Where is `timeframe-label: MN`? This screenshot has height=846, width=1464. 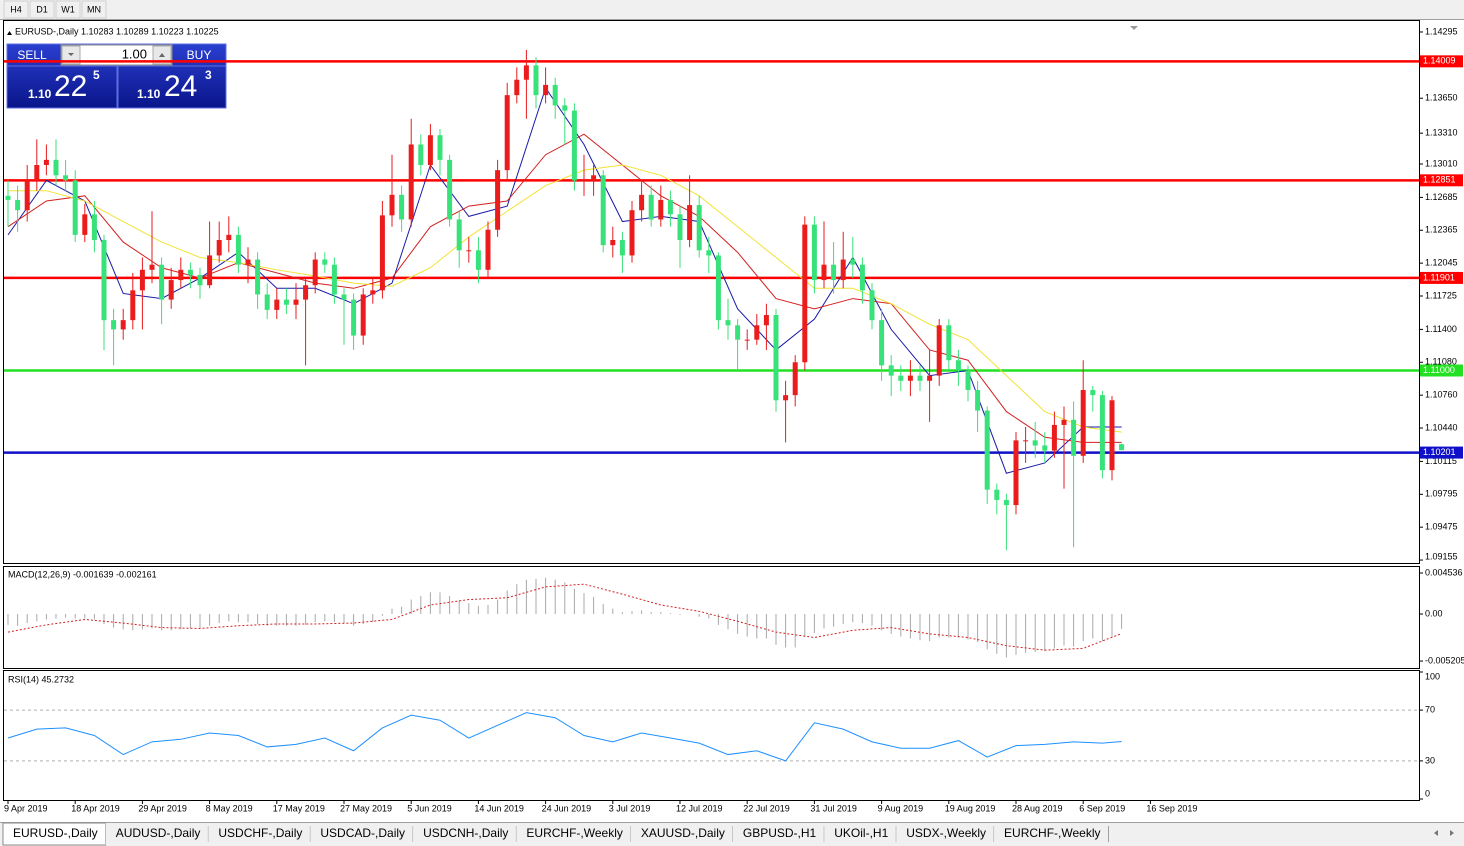
timeframe-label: MN is located at coordinates (94, 9).